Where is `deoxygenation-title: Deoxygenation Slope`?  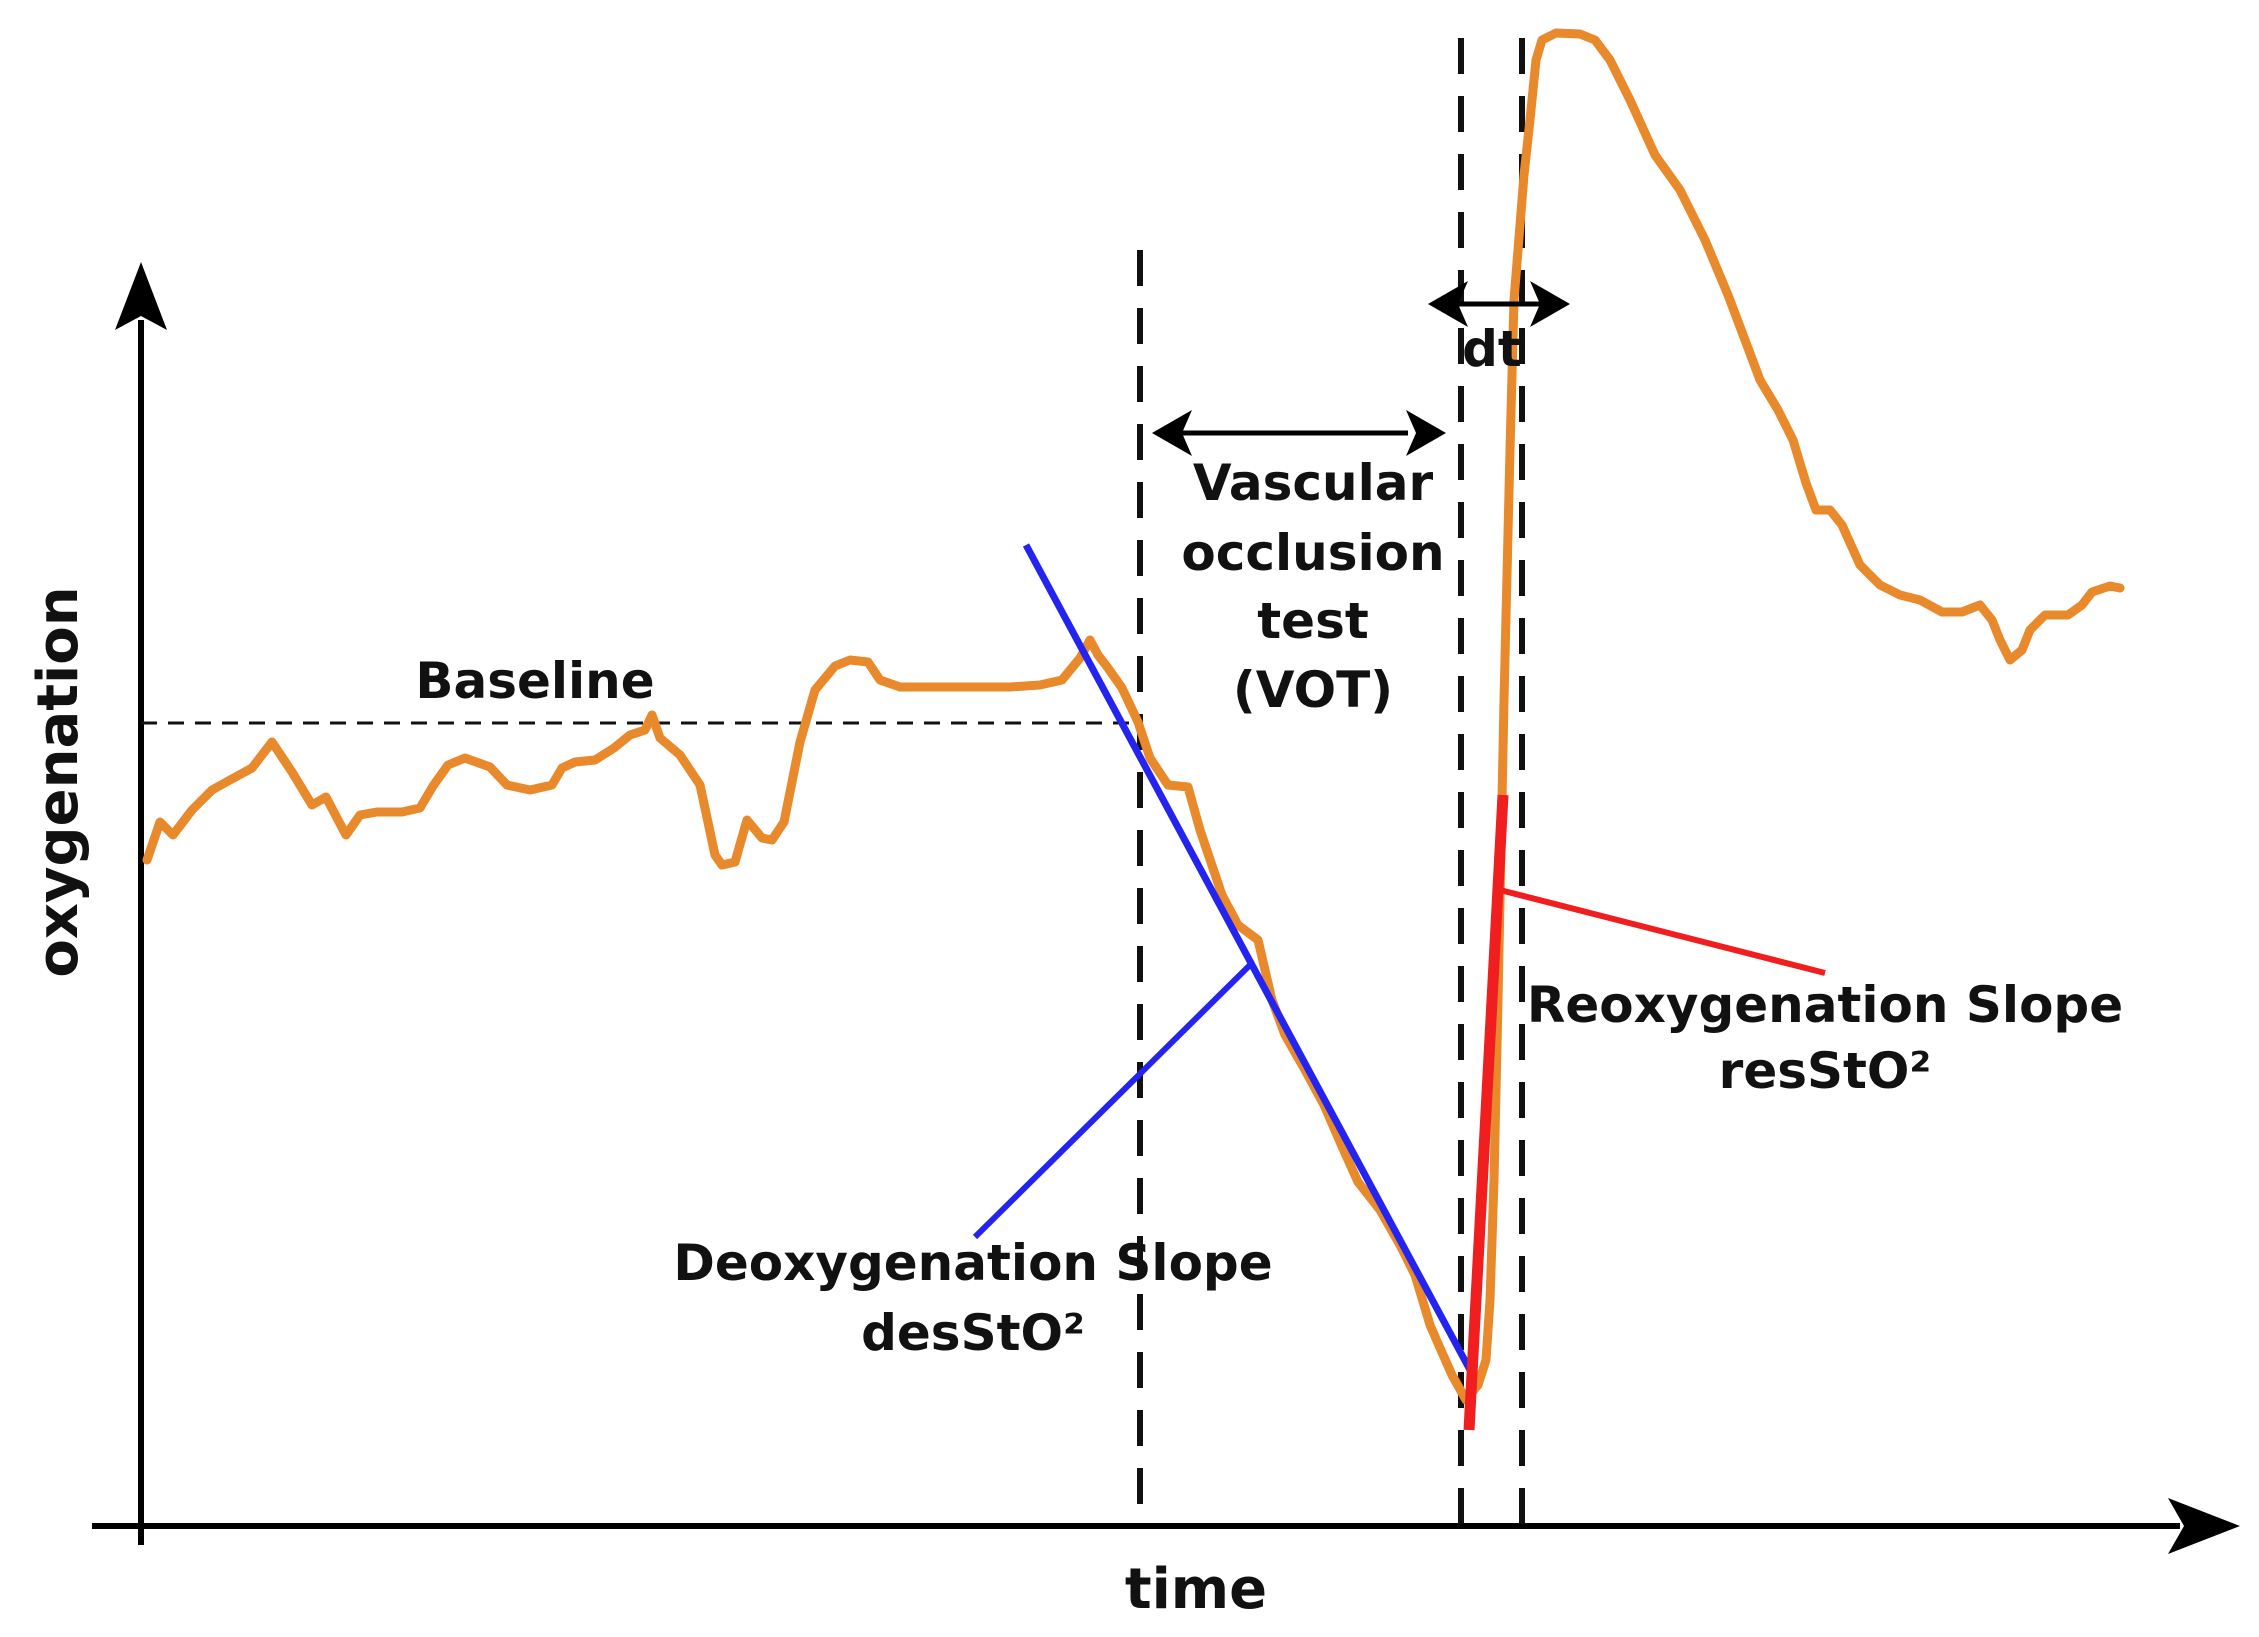
deoxygenation-title: Deoxygenation Slope is located at coordinates (972, 1263).